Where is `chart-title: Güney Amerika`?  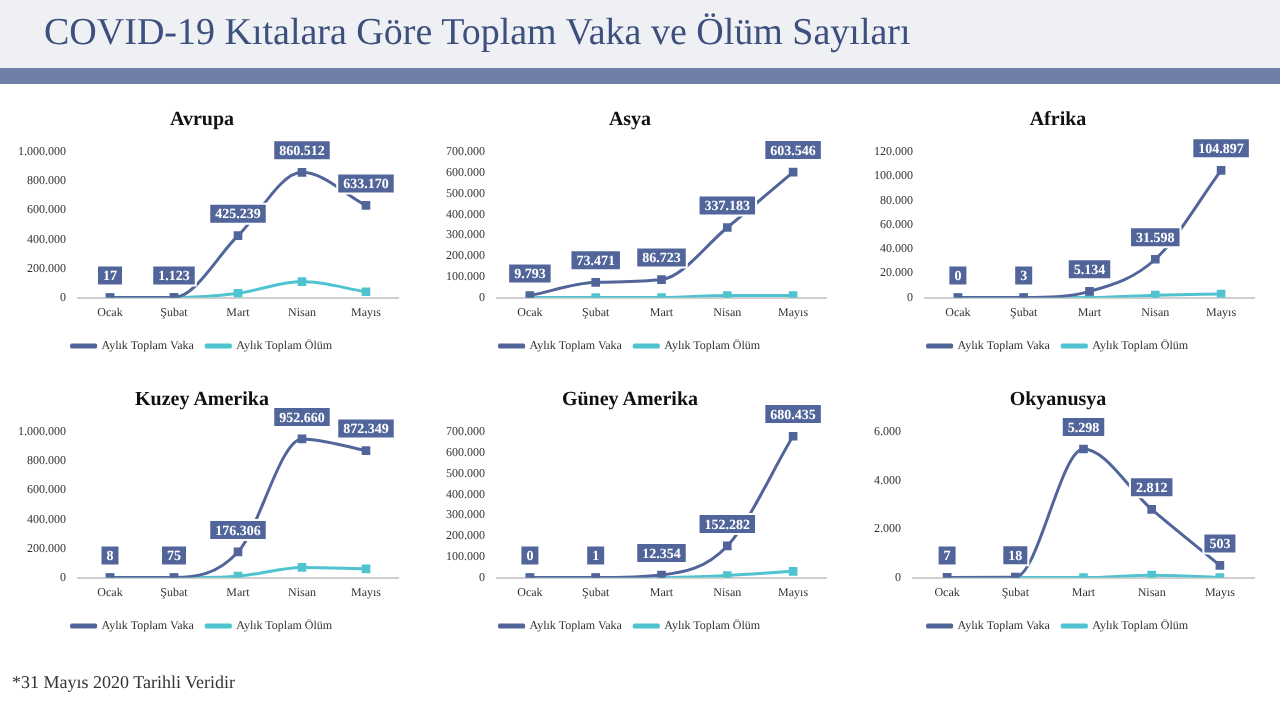 chart-title: Güney Amerika is located at coordinates (630, 400).